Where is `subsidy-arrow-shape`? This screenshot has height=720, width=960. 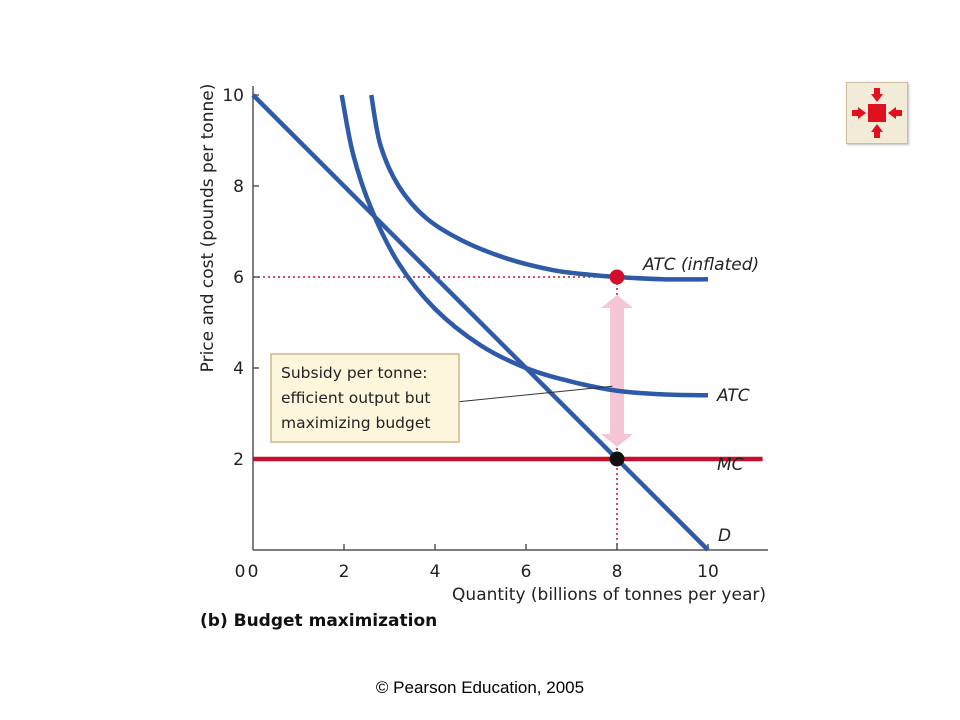
subsidy-arrow-shape is located at coordinates (617, 371).